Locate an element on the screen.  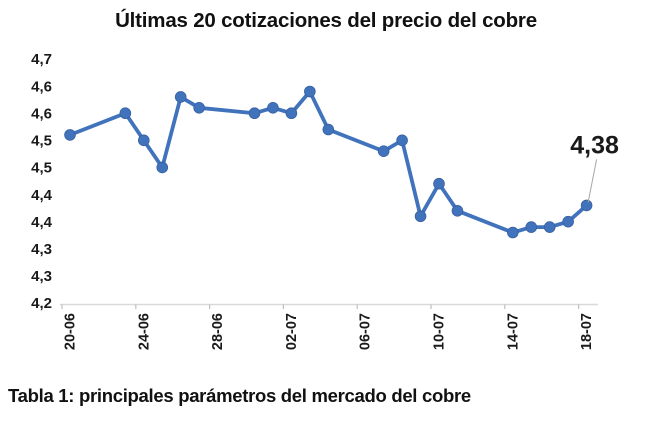
x-tick-label: 02-07 is located at coordinates (292, 331).